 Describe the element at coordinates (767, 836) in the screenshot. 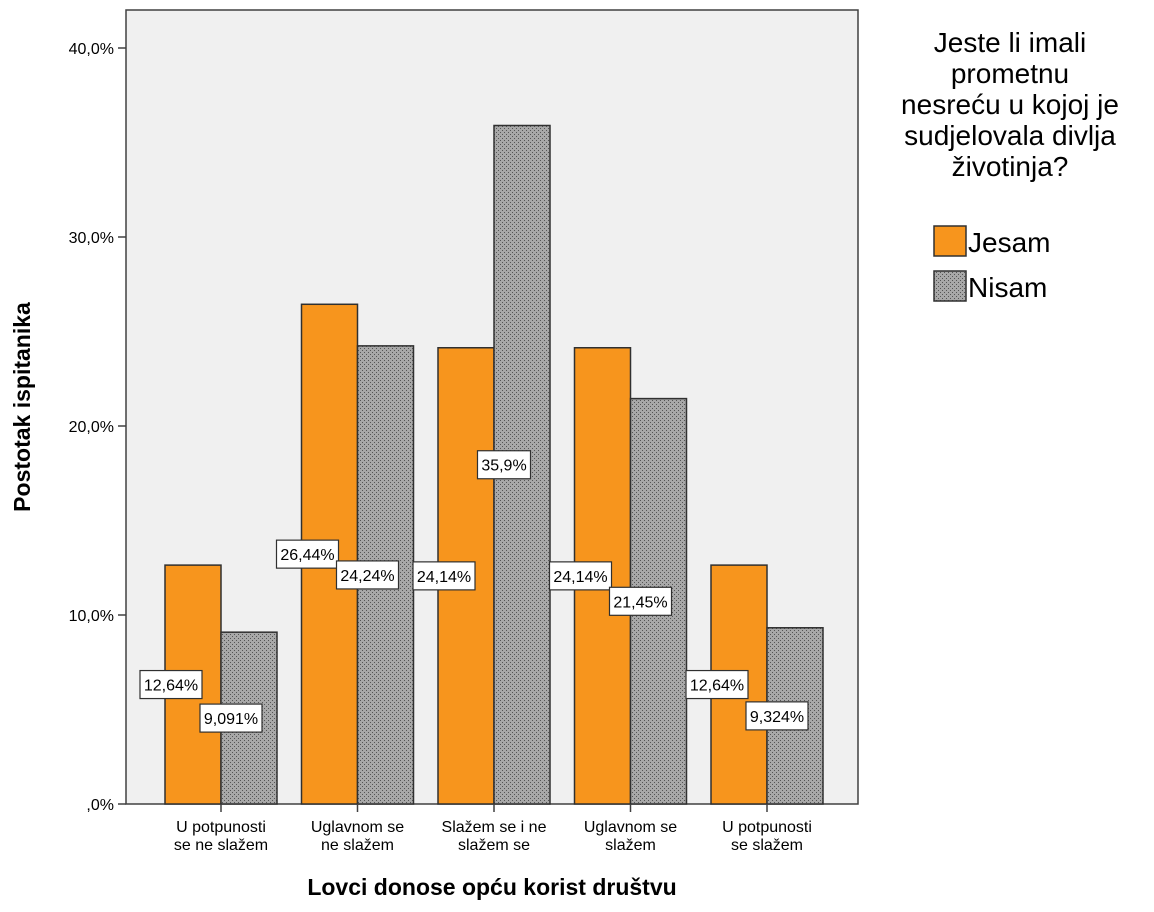

I see `x-tick-label: U potpunosti se slažem` at that location.